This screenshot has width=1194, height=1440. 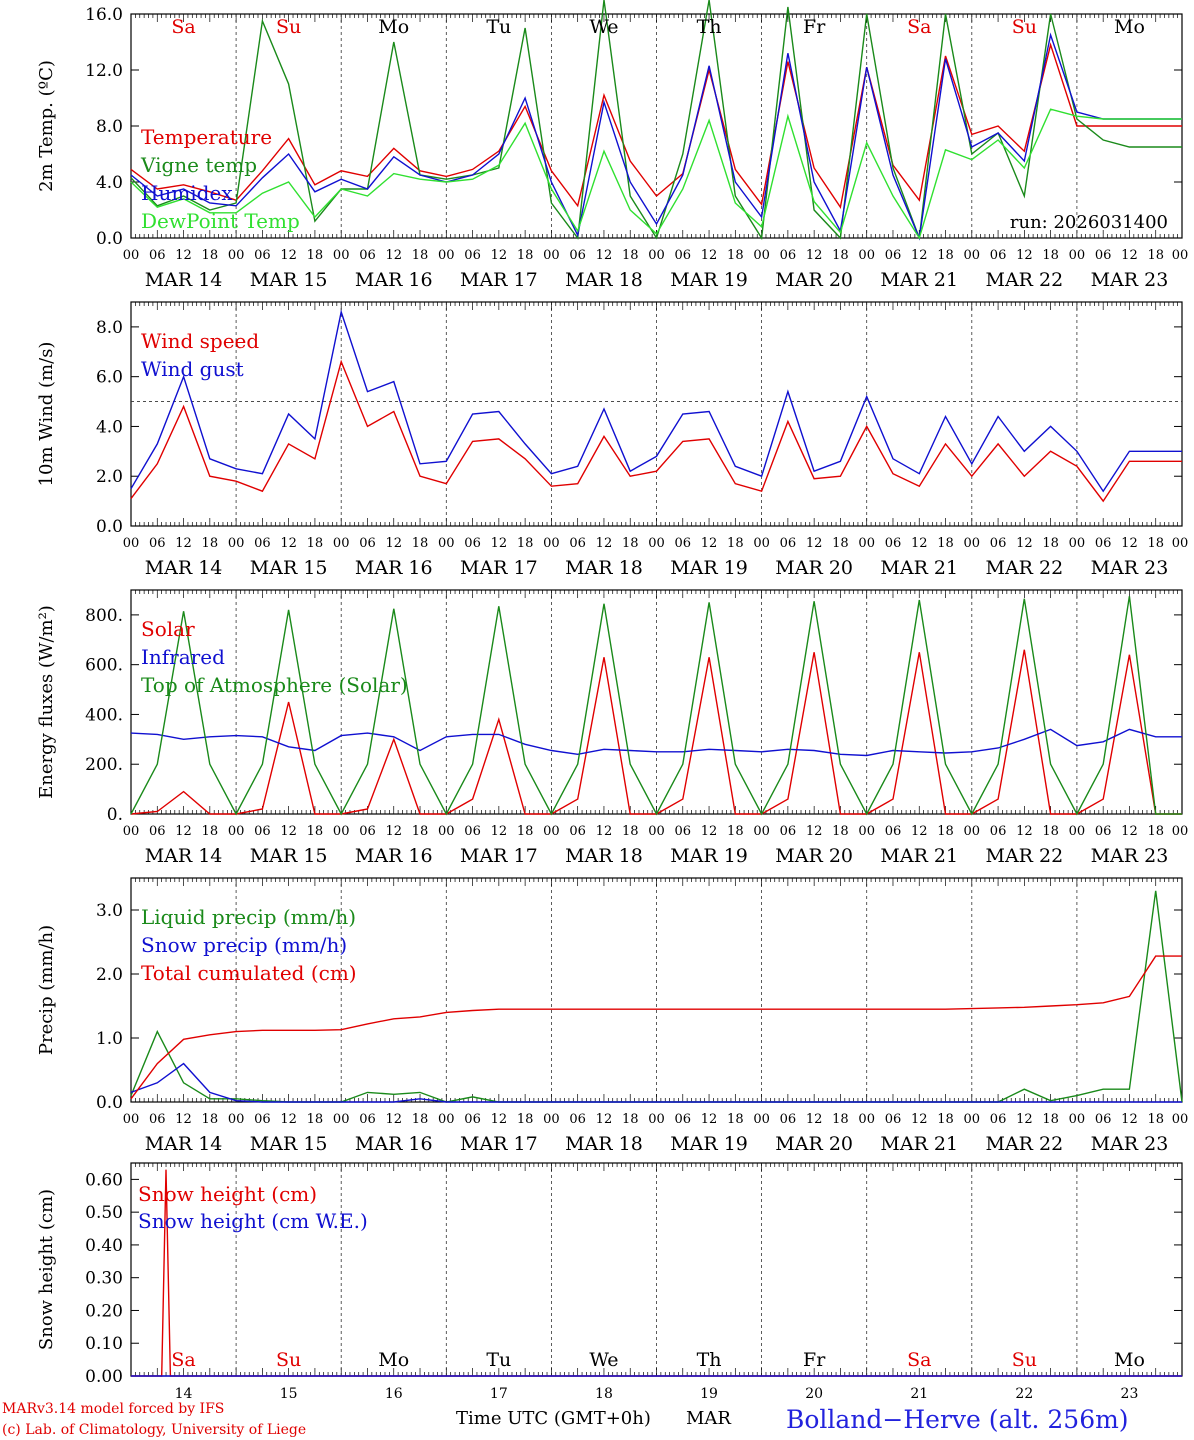 What do you see at coordinates (253, 1221) in the screenshot?
I see `legend-entry: Snow height (cm W.E.)` at bounding box center [253, 1221].